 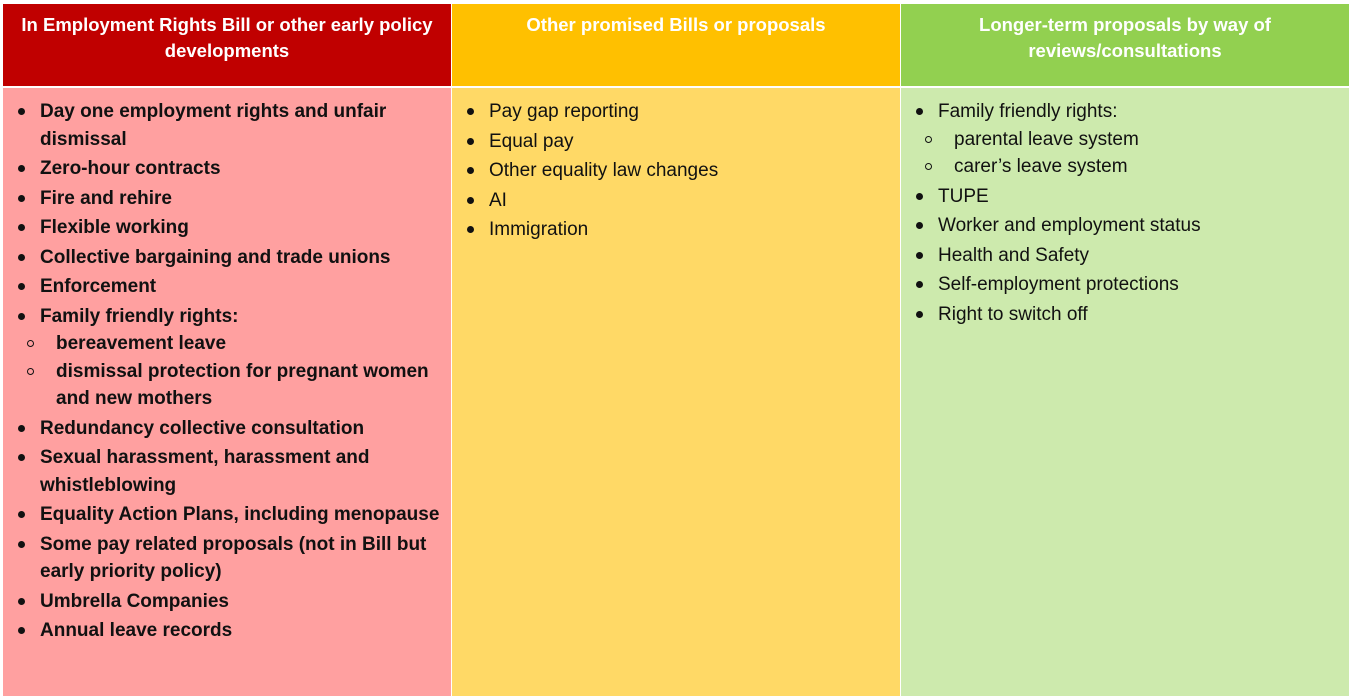 I want to click on list-item: Right to switch off, so click(x=1126, y=315).